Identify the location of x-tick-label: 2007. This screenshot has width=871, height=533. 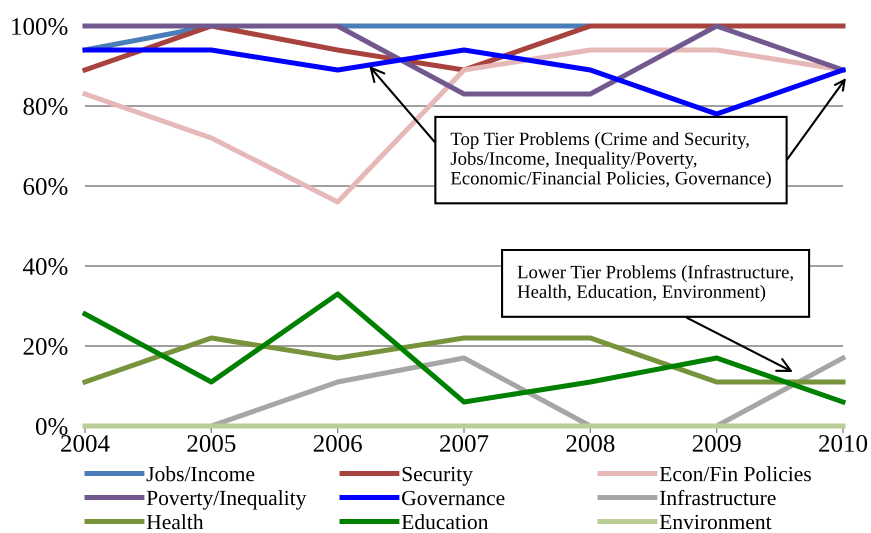
(464, 443).